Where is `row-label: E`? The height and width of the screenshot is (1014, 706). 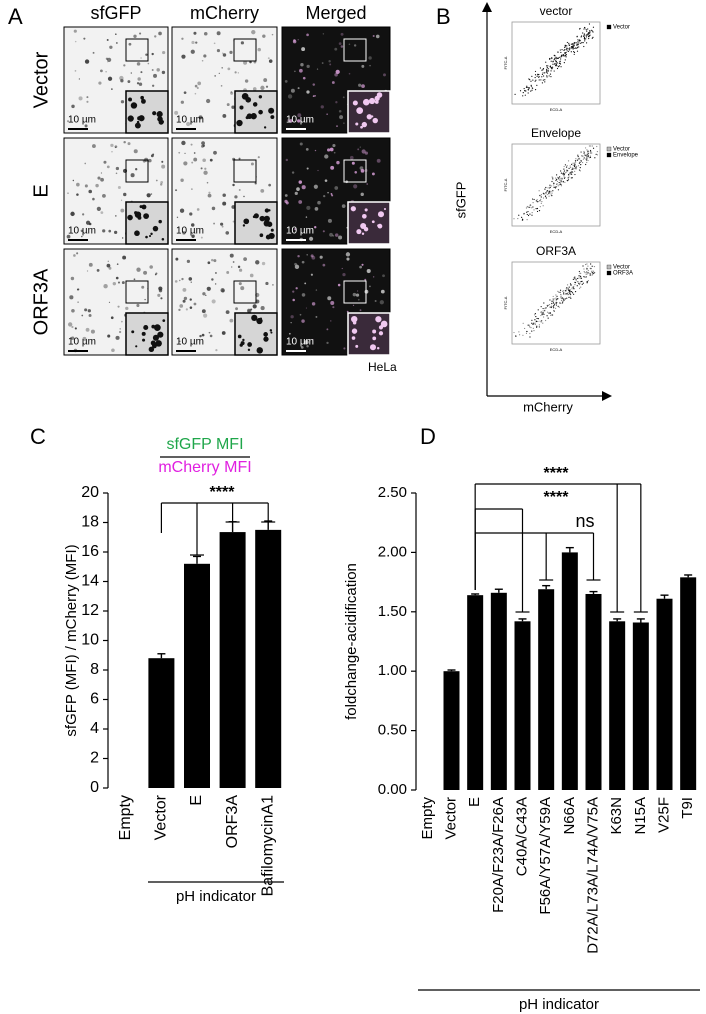 row-label: E is located at coordinates (41, 190).